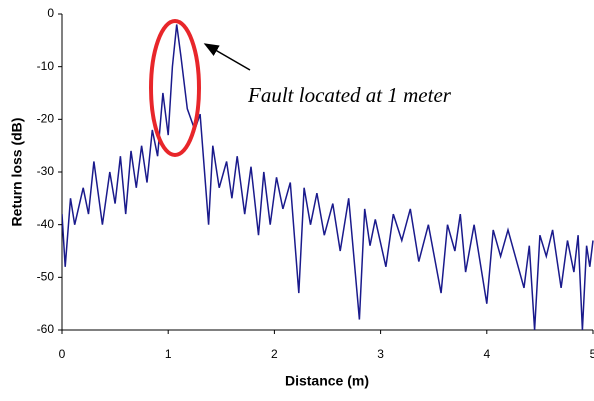 This screenshot has height=401, width=594. Describe the element at coordinates (486, 354) in the screenshot. I see `x-tick-label: 4` at that location.